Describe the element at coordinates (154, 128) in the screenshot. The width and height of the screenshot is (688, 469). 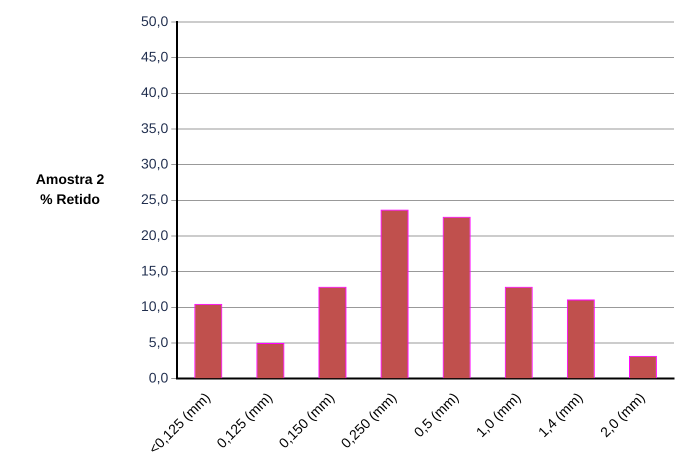
I see `y-tick-label: 35,0` at that location.